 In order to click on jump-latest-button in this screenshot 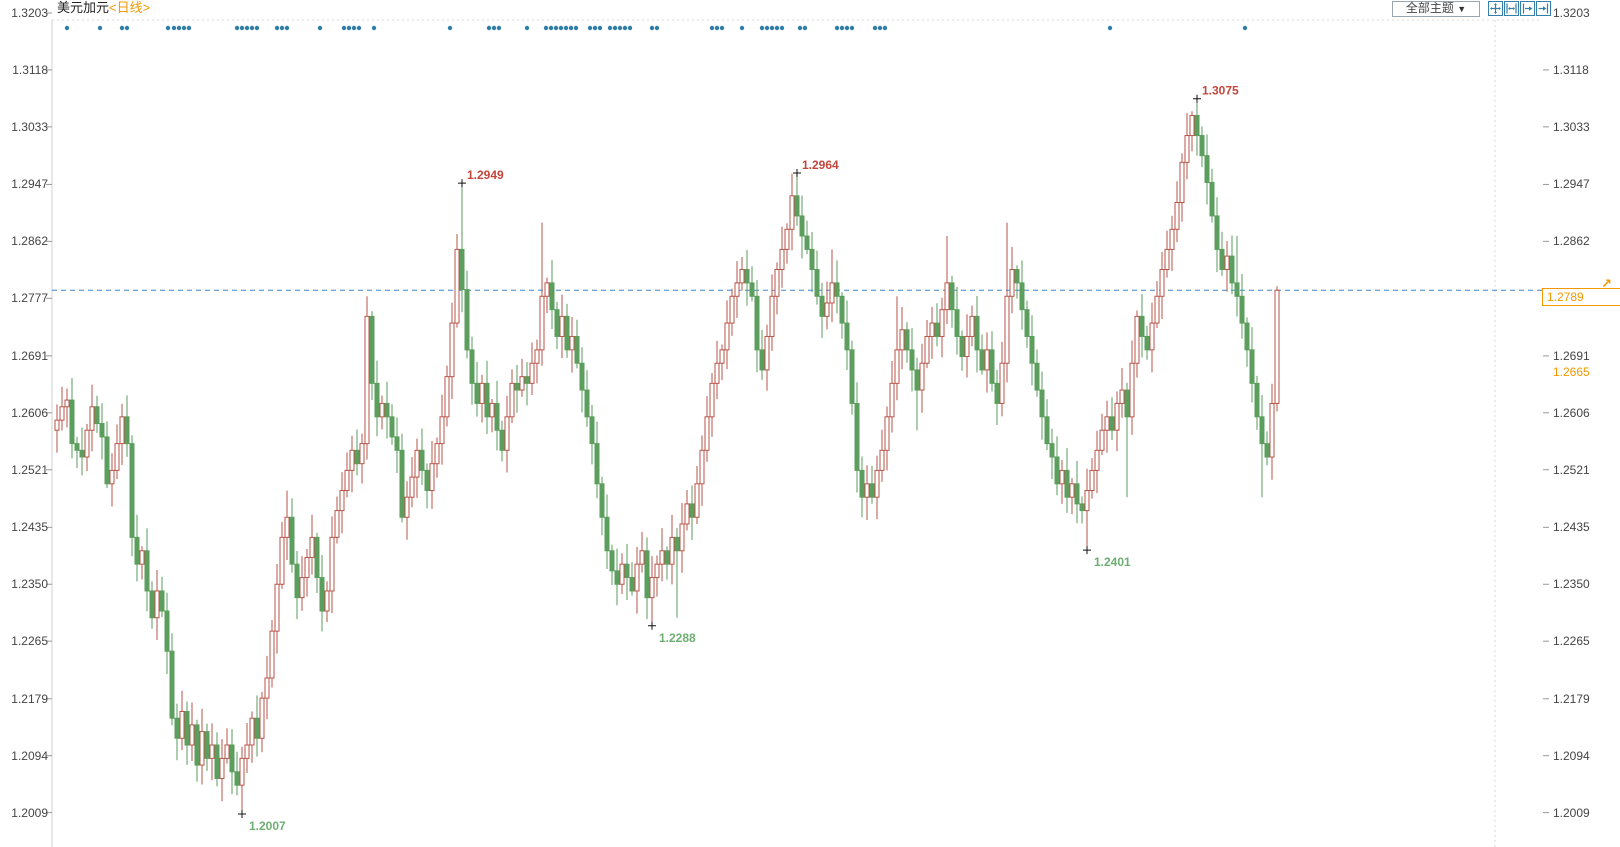, I will do `click(1543, 8)`.